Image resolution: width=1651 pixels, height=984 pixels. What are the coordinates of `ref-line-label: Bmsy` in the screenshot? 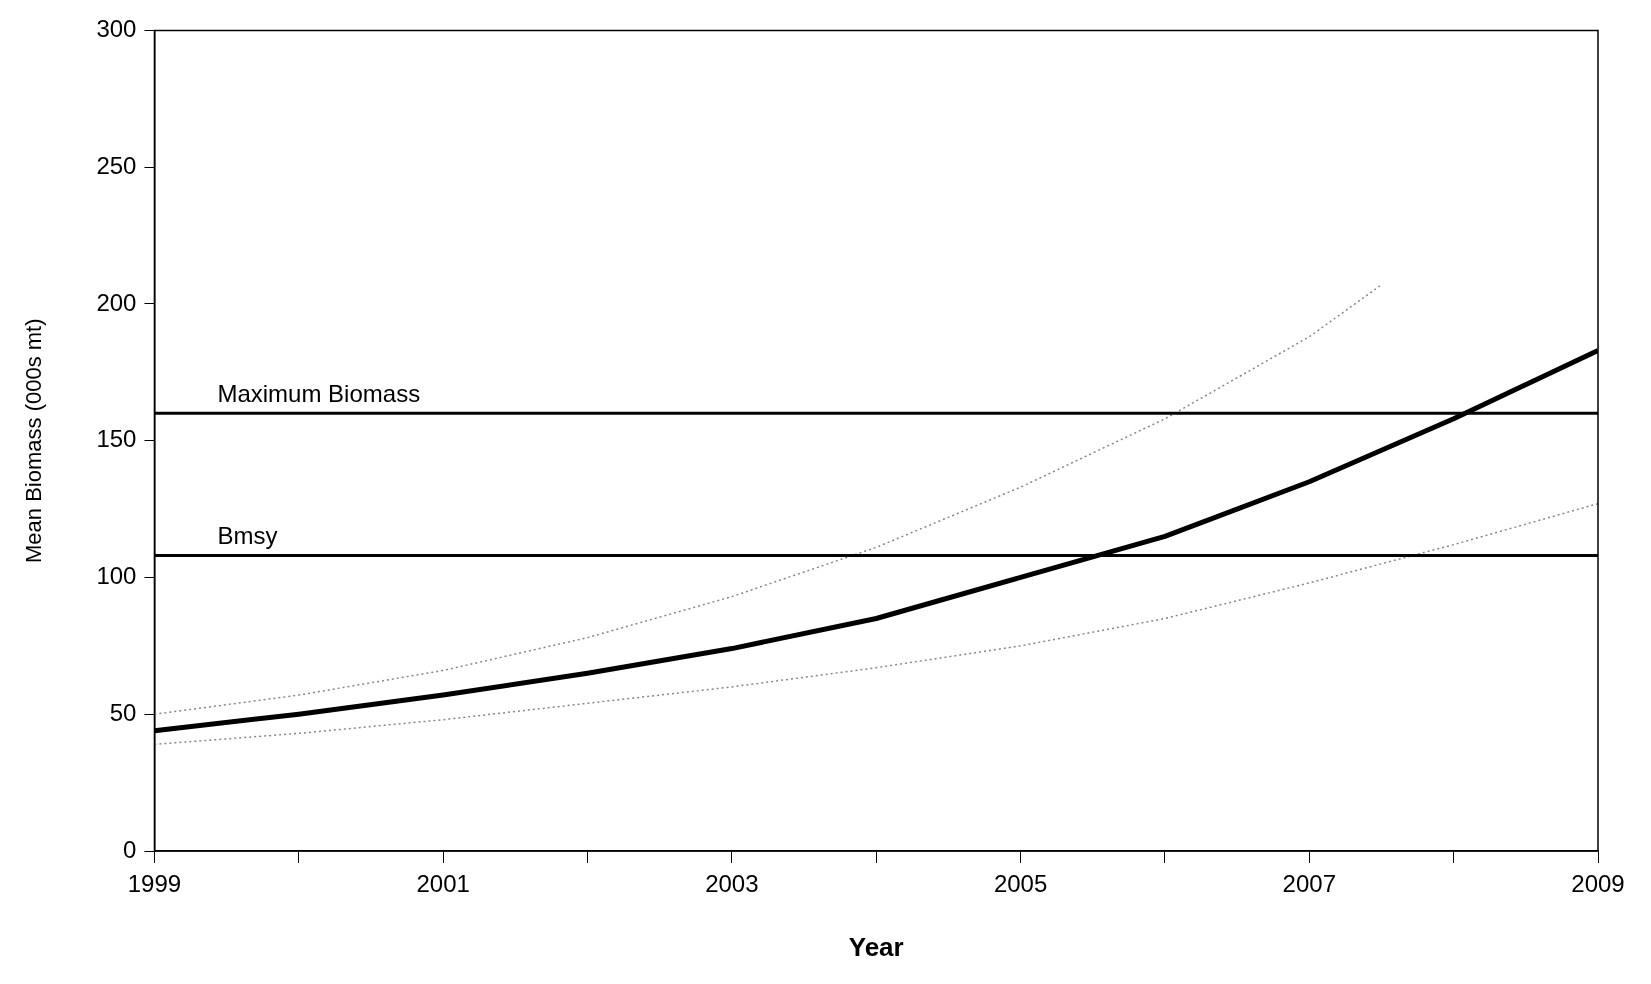 It's located at (247, 536).